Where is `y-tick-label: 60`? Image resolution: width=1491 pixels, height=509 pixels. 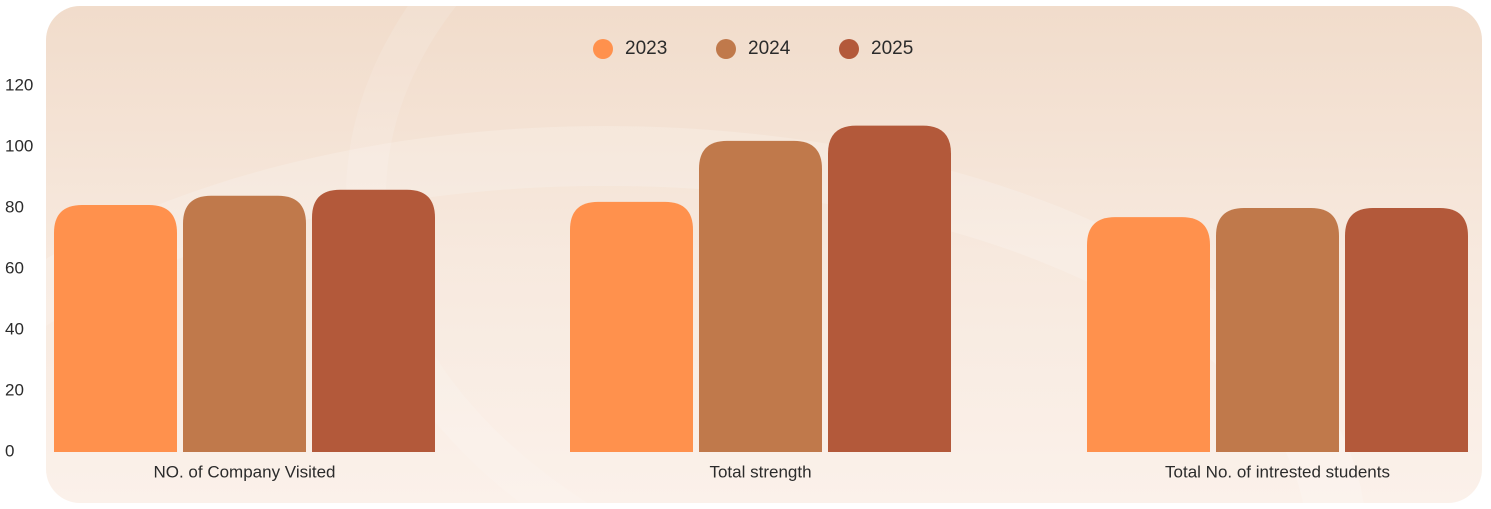
y-tick-label: 60 is located at coordinates (14, 267).